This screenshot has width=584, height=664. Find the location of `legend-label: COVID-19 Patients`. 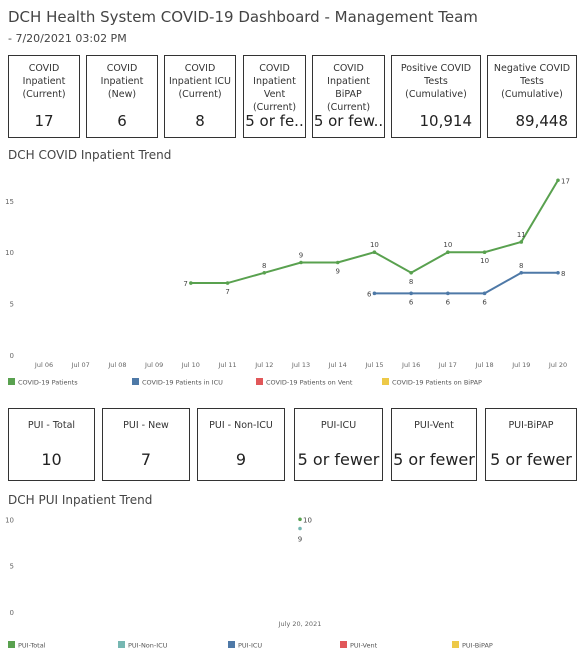

legend-label: COVID-19 Patients is located at coordinates (48, 383).